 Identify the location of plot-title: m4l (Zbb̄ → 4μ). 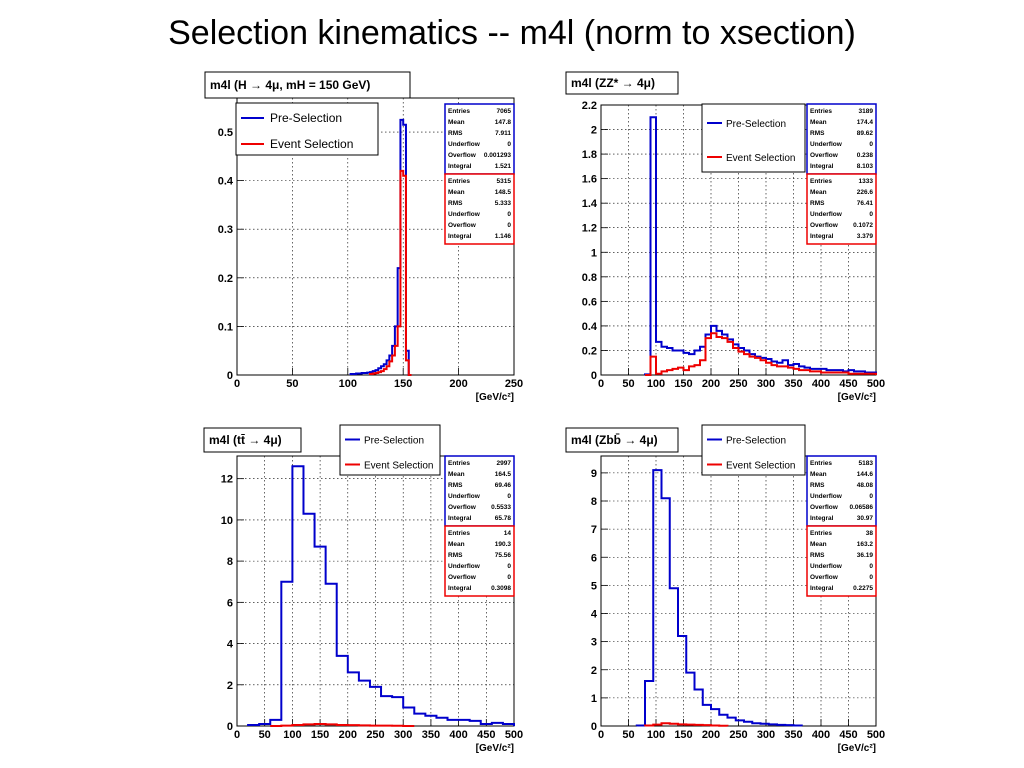
(614, 440).